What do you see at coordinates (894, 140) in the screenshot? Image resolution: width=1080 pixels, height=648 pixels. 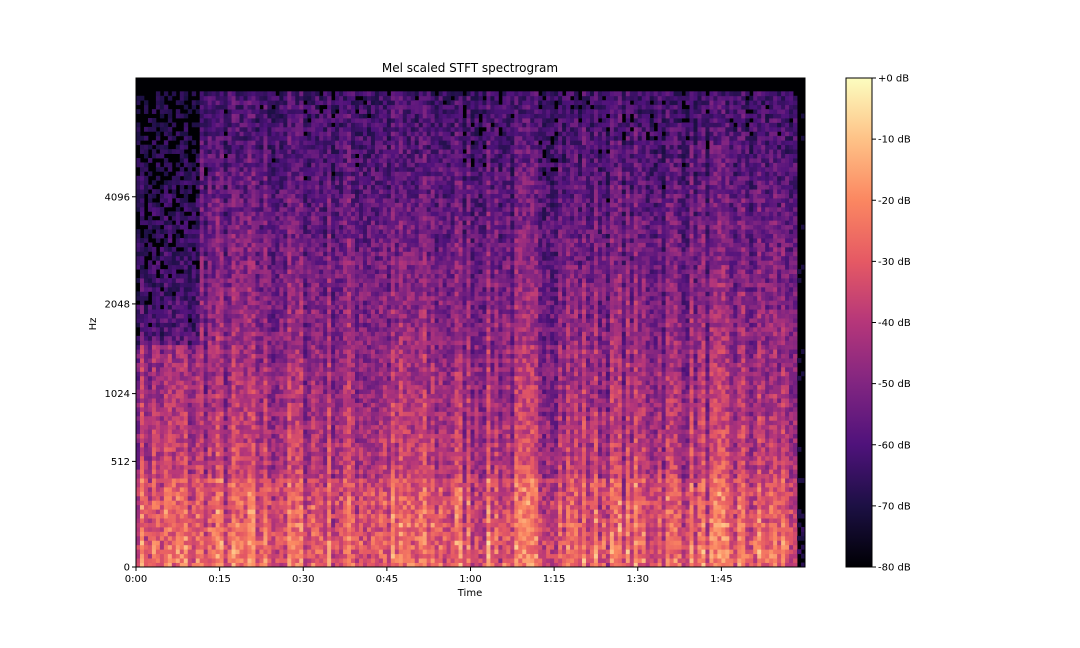 I see `colorbar-tick-label: -10 dB` at bounding box center [894, 140].